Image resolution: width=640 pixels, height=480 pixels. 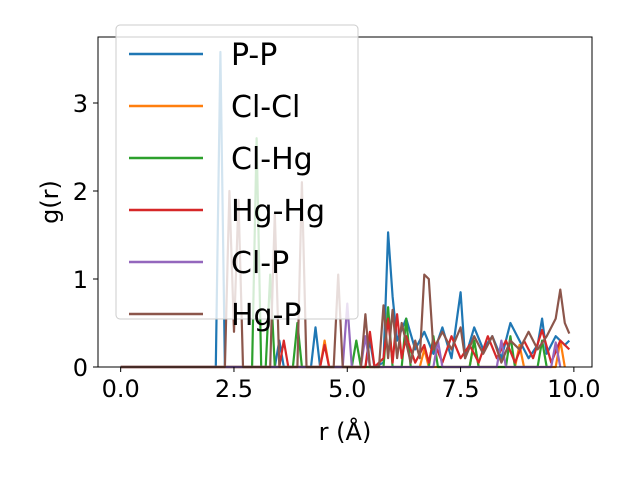 I want to click on y-axis-label: g(r), so click(x=50, y=202).